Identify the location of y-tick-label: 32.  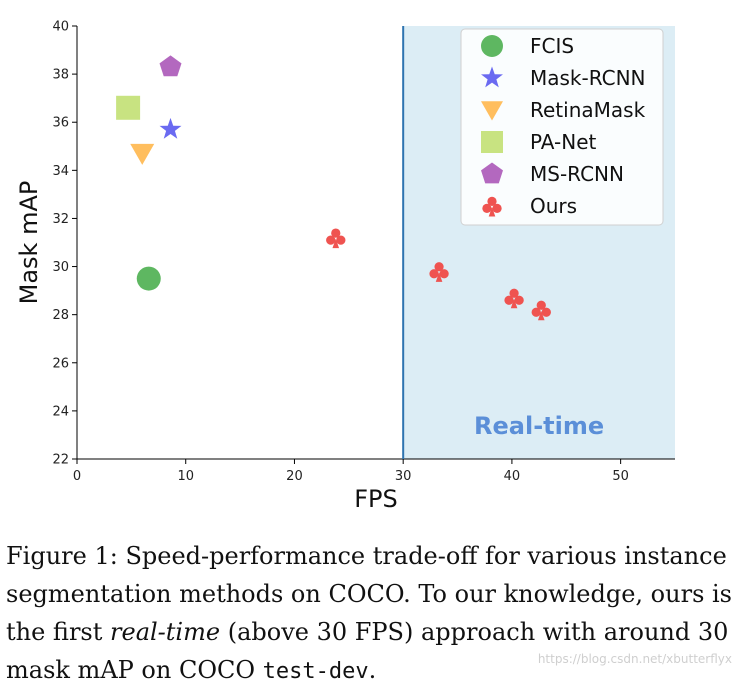
(60, 219).